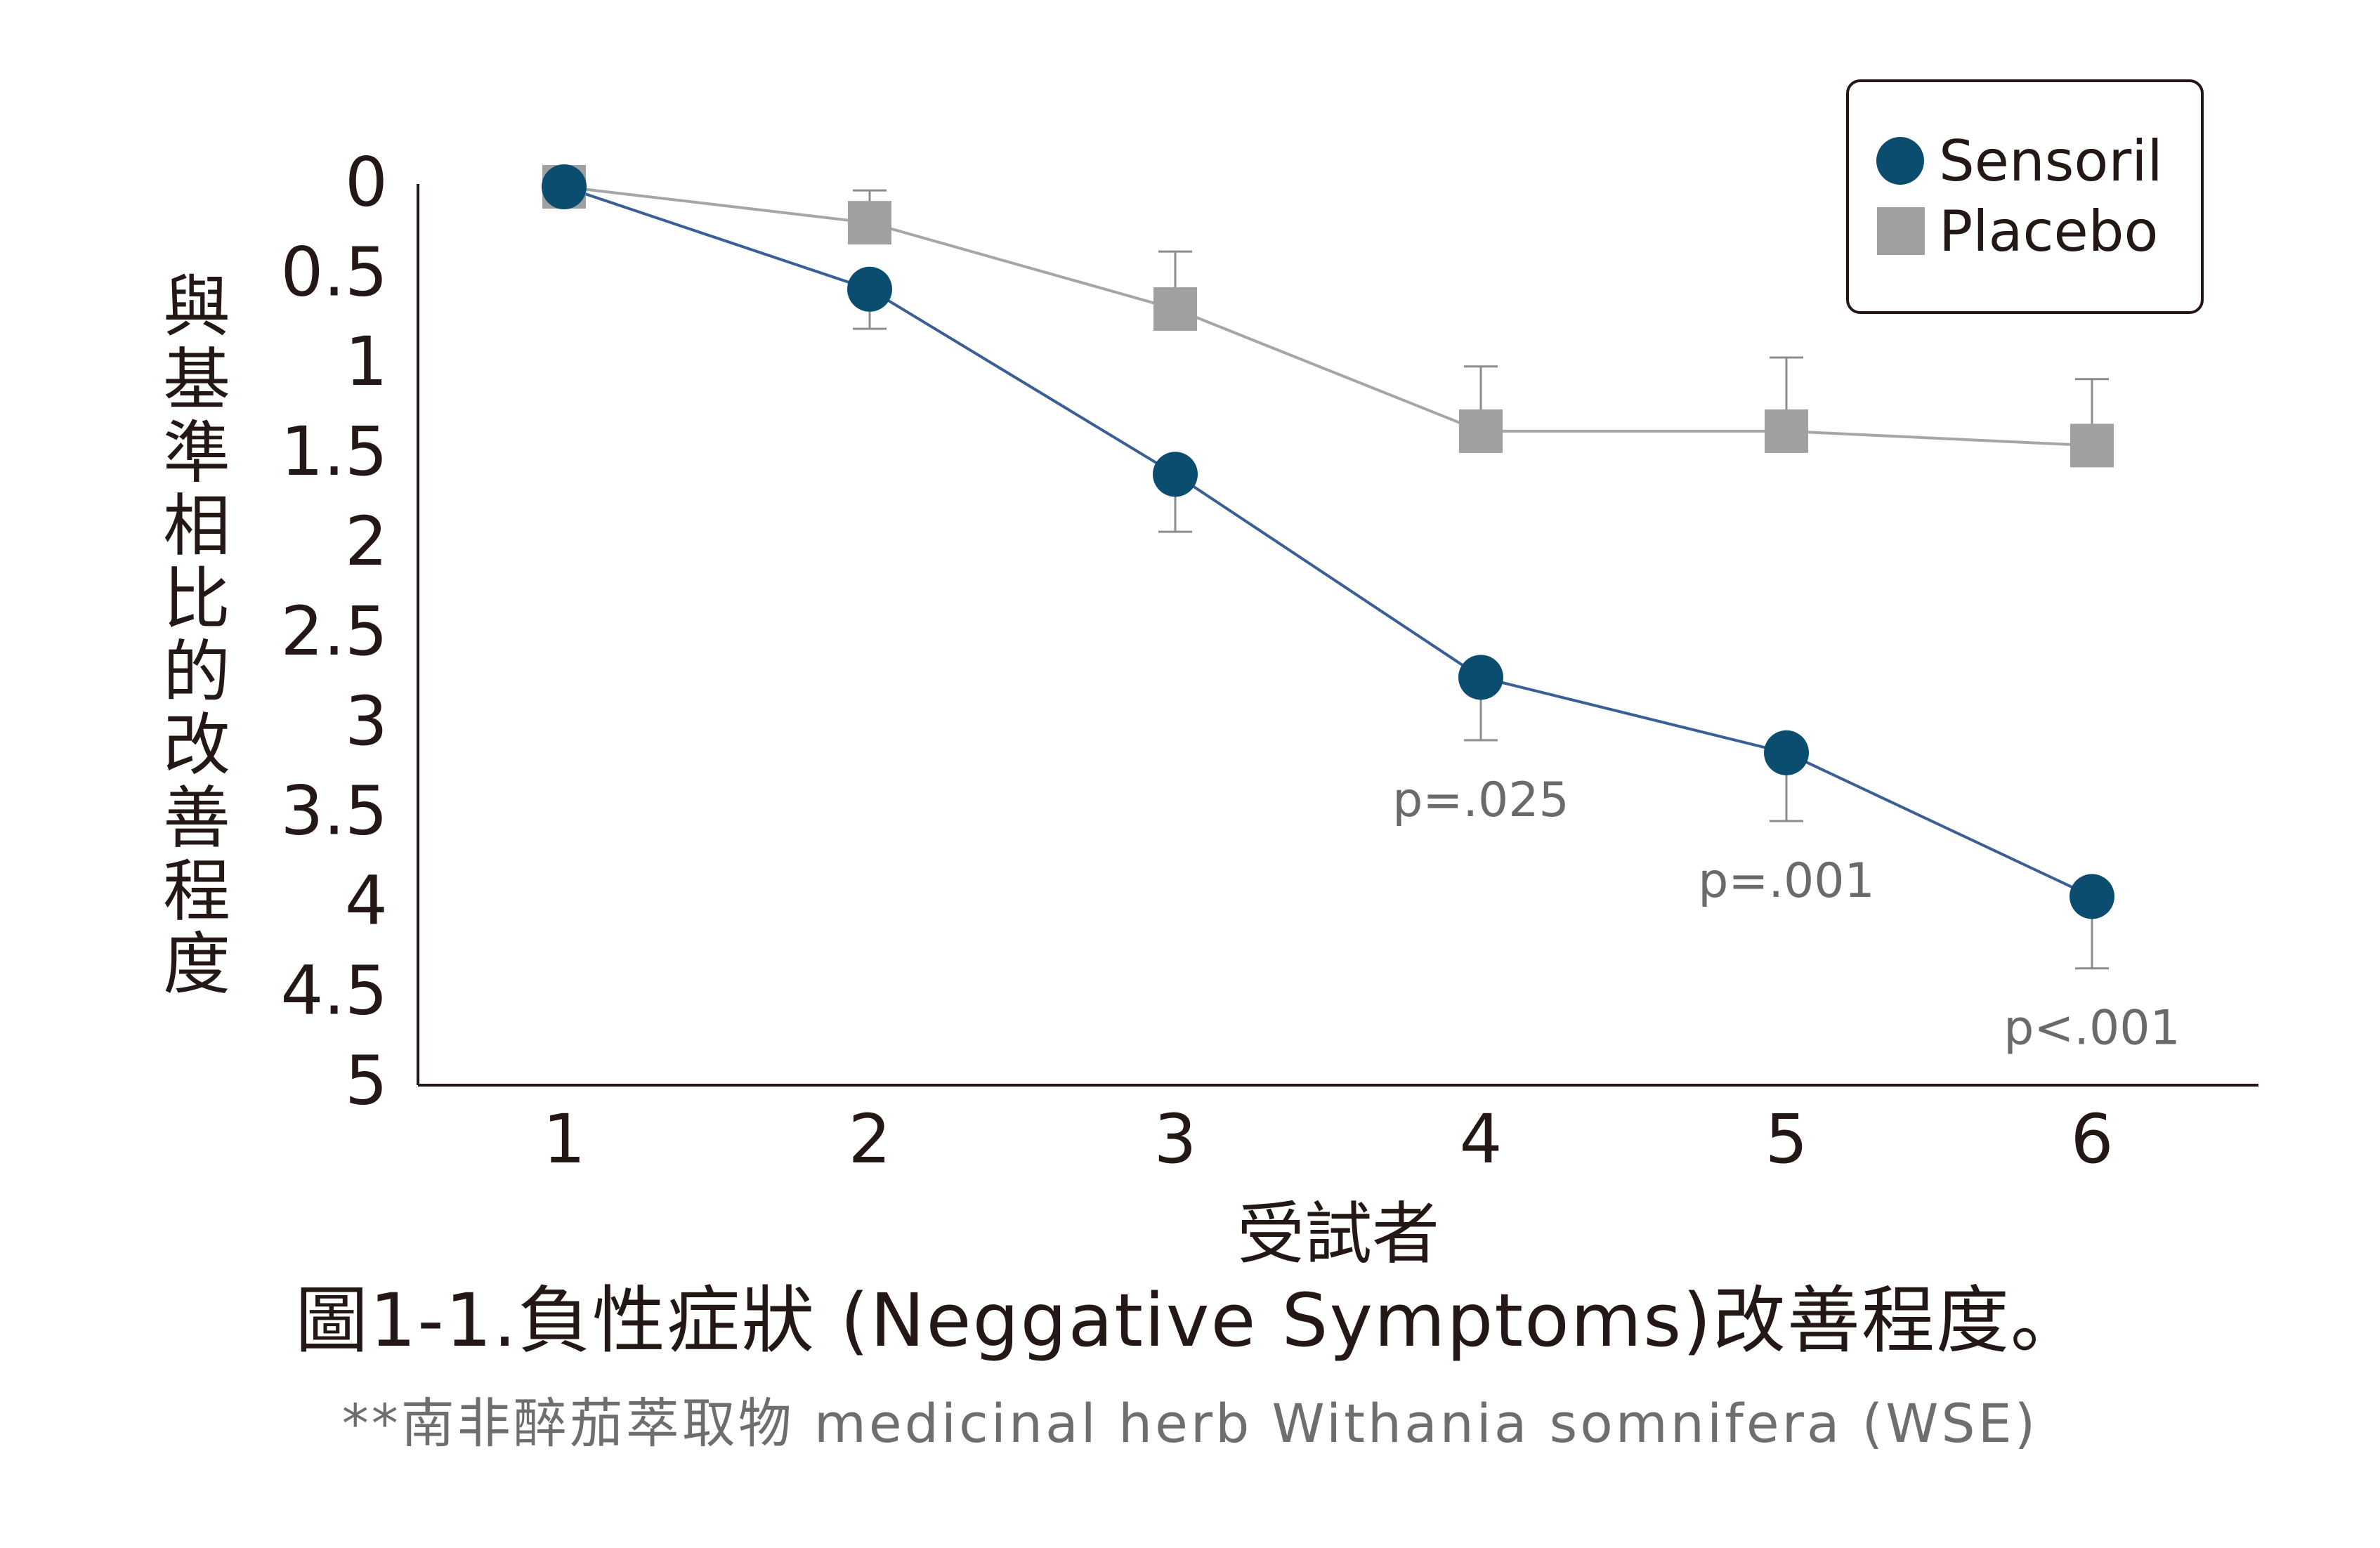 The image size is (2380, 1548). Describe the element at coordinates (334, 990) in the screenshot. I see `y-tick-label: 4.5` at that location.